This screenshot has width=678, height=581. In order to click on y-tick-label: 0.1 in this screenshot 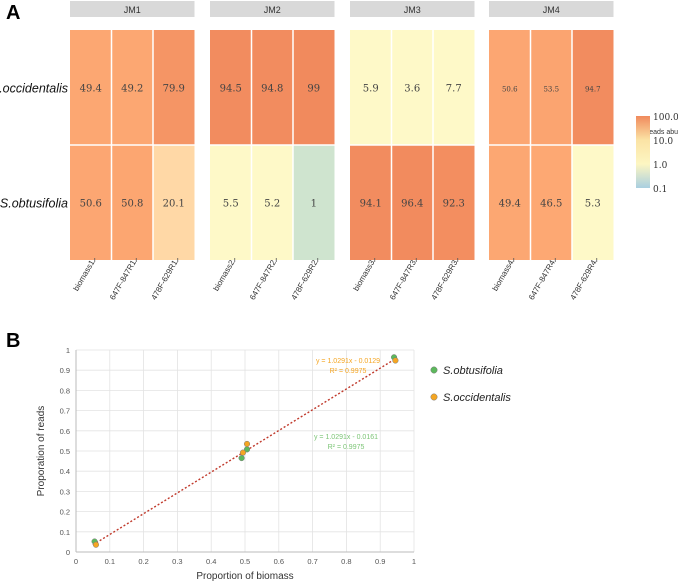, I will do `click(65, 532)`.